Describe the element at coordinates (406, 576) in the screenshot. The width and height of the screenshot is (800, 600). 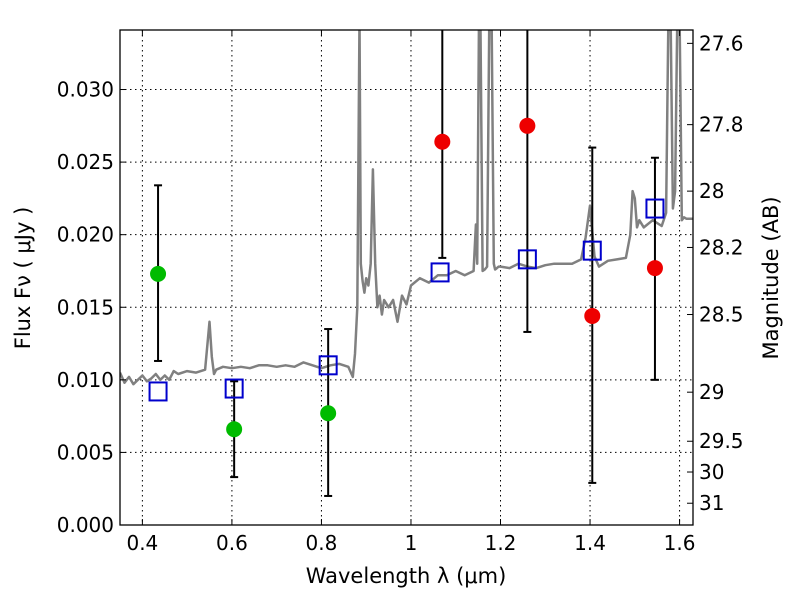
I see `x-axis-label: Wavelength λ (μm)` at that location.